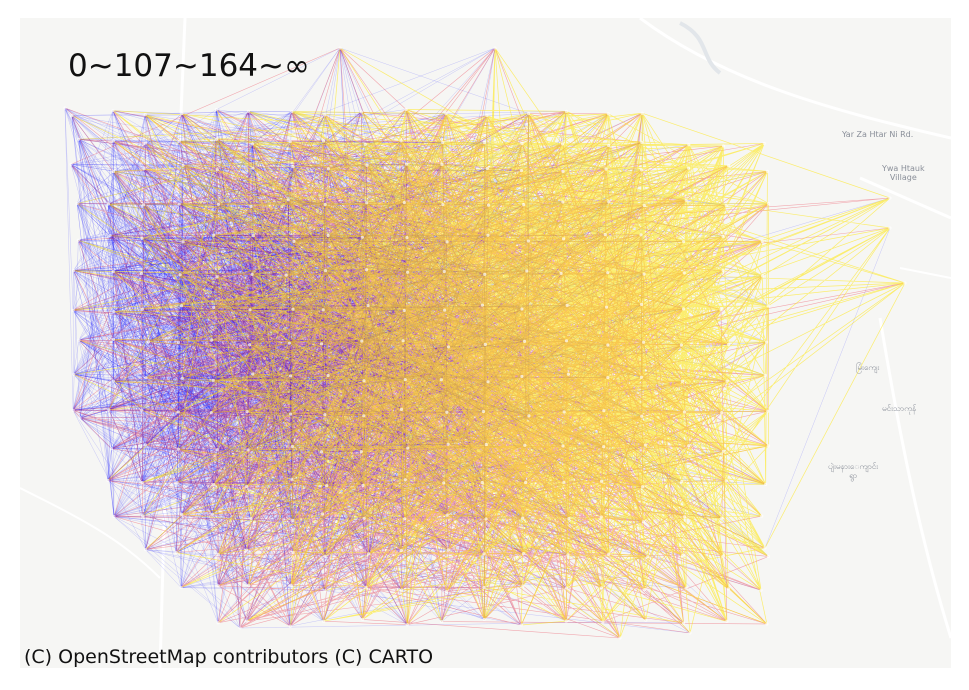 Image resolution: width=969 pixels, height=690 pixels. Describe the element at coordinates (853, 471) in the screenshot. I see `place-label: ပျဲးမနားေကျာင်း ရွာ` at that location.